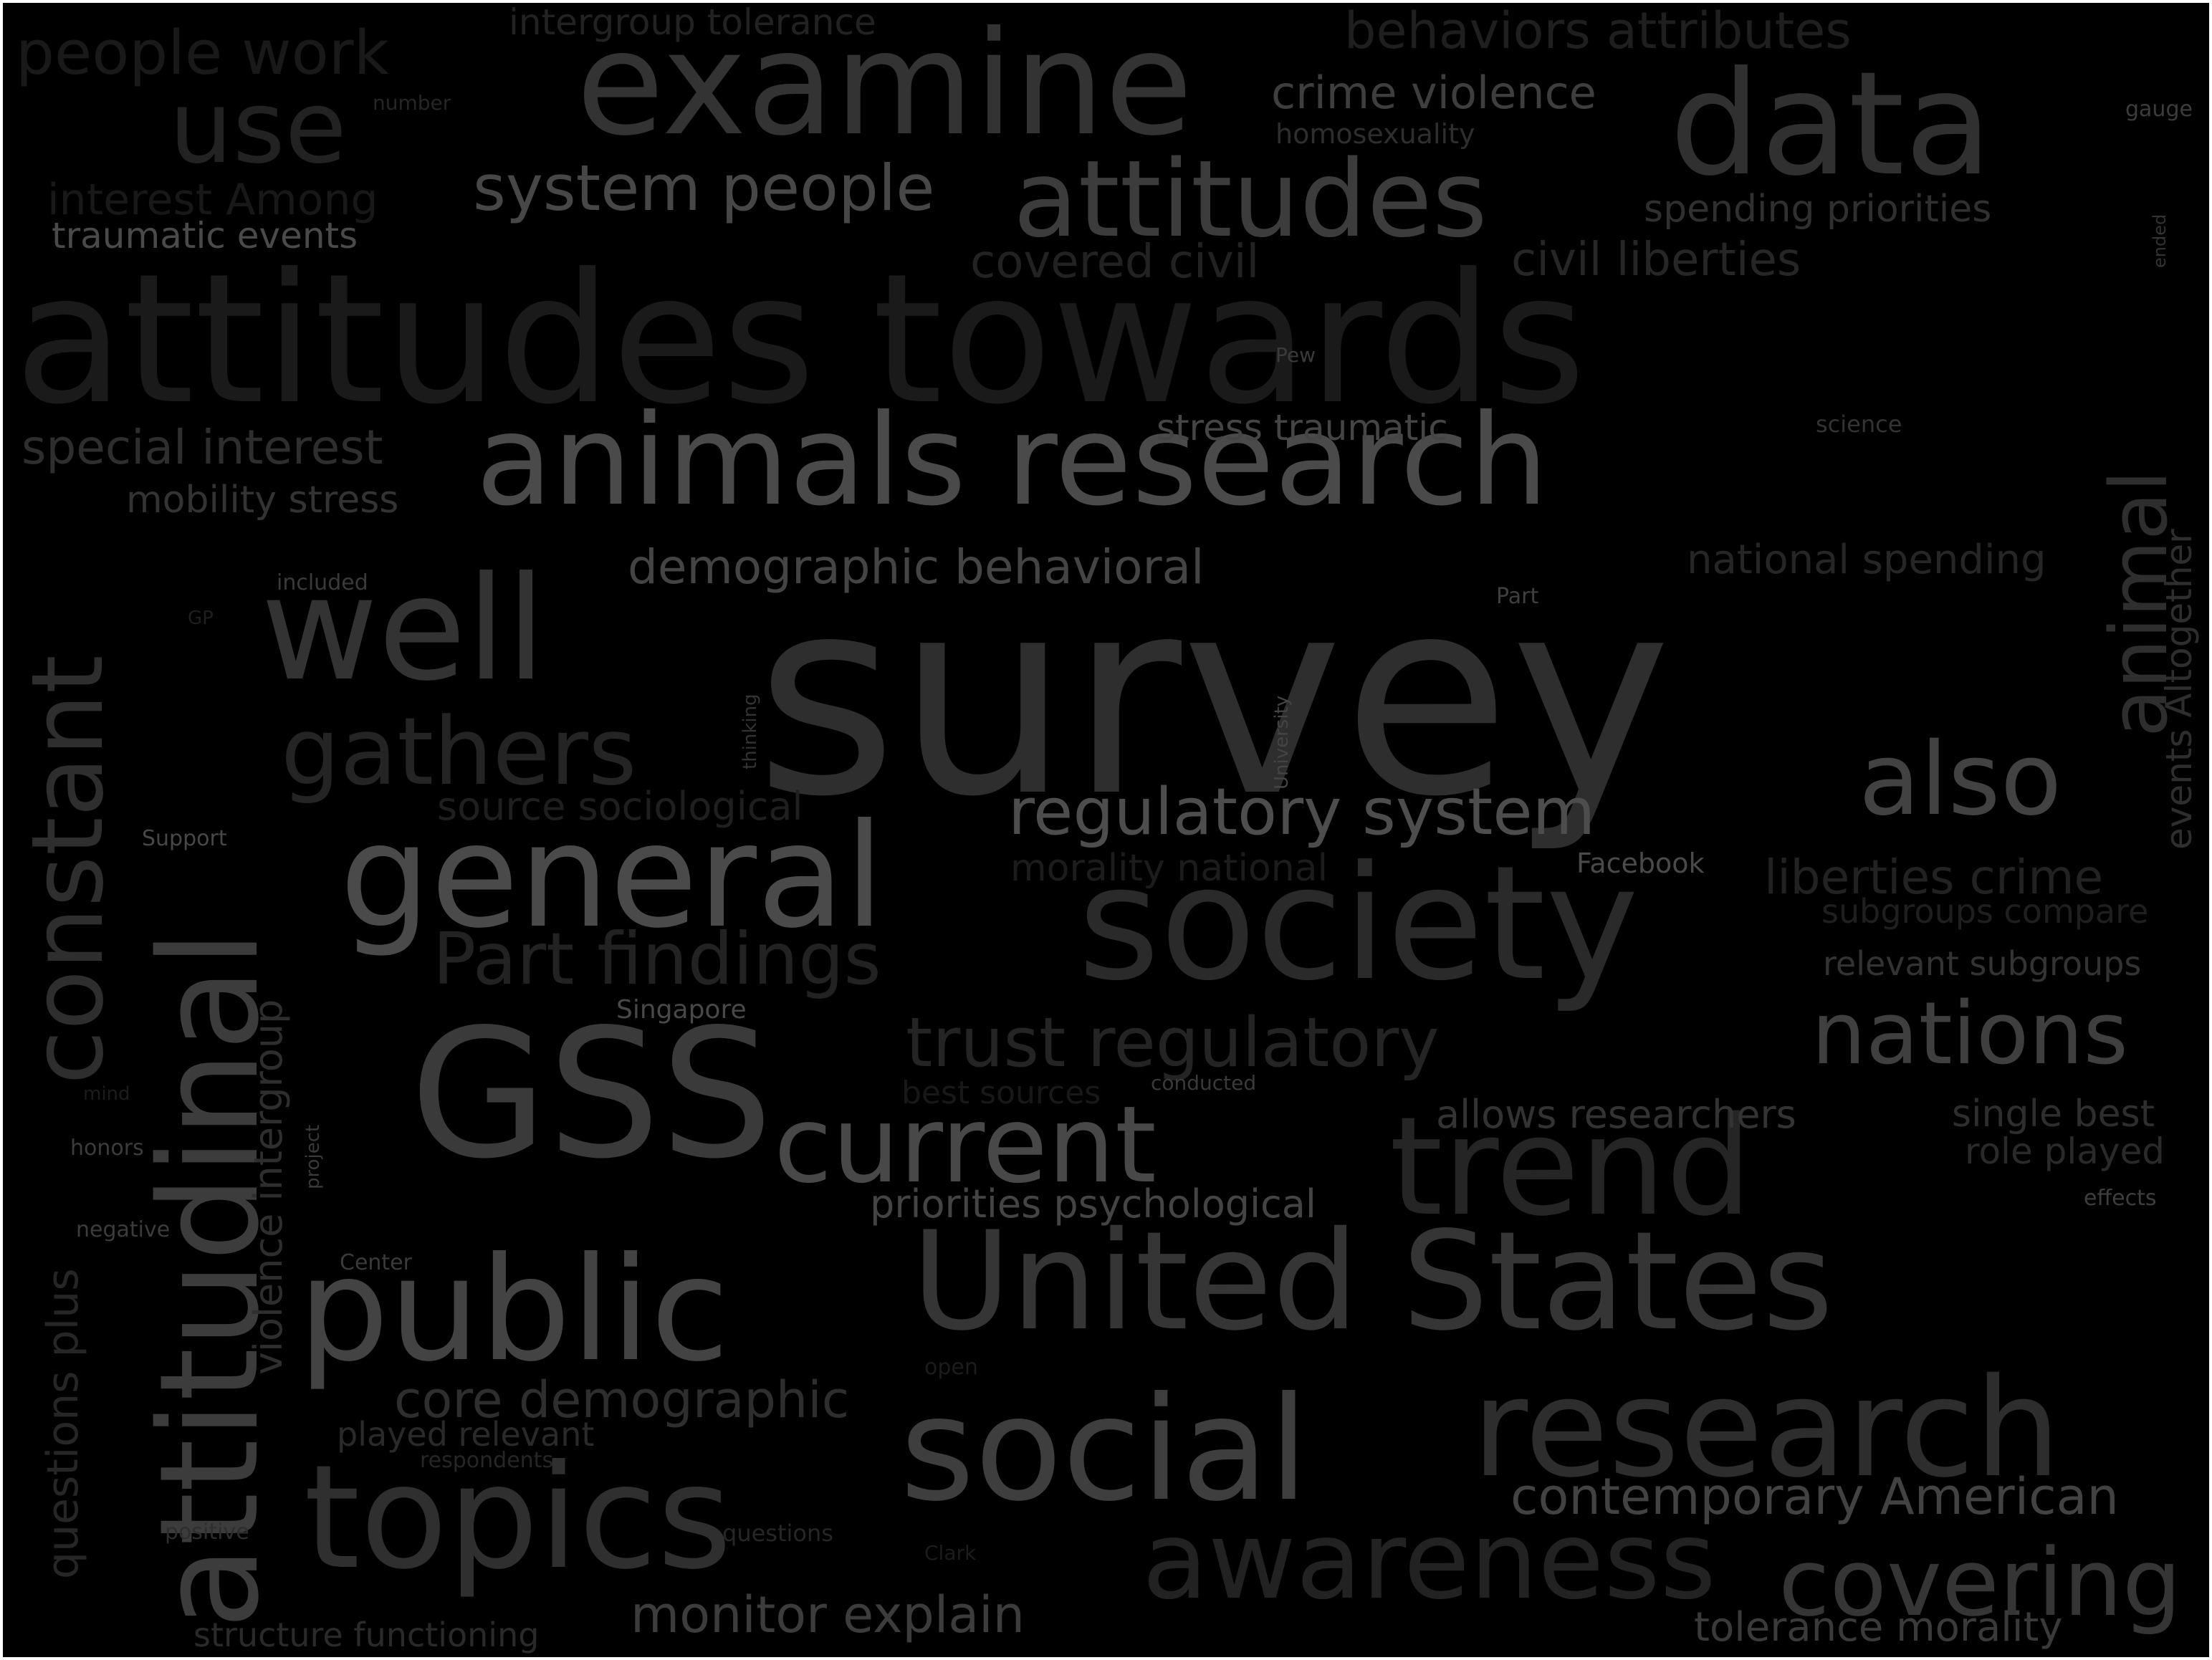 This screenshot has height=1660, width=2212. Describe the element at coordinates (682, 1010) in the screenshot. I see `word-singapore: Singapore` at that location.